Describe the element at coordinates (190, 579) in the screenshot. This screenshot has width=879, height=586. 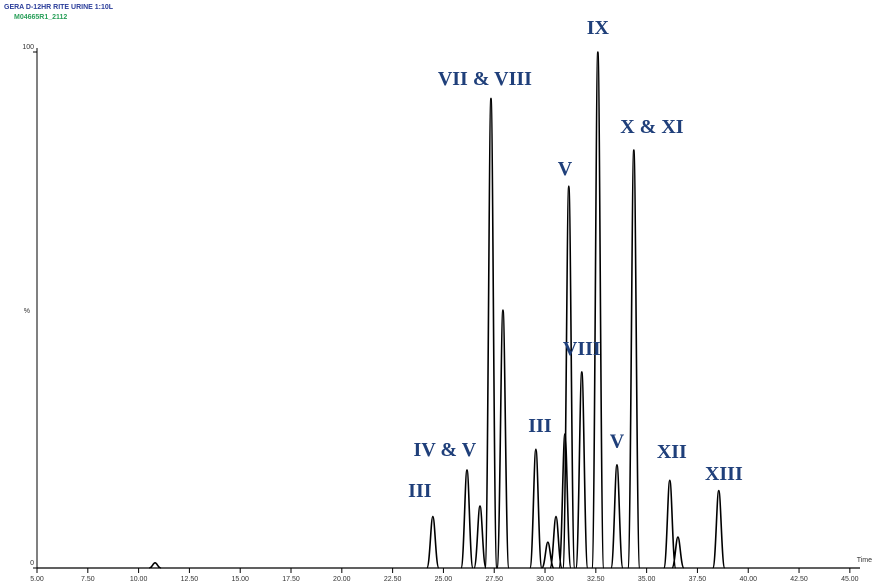
I see `x-tick-label: 12.50` at that location.